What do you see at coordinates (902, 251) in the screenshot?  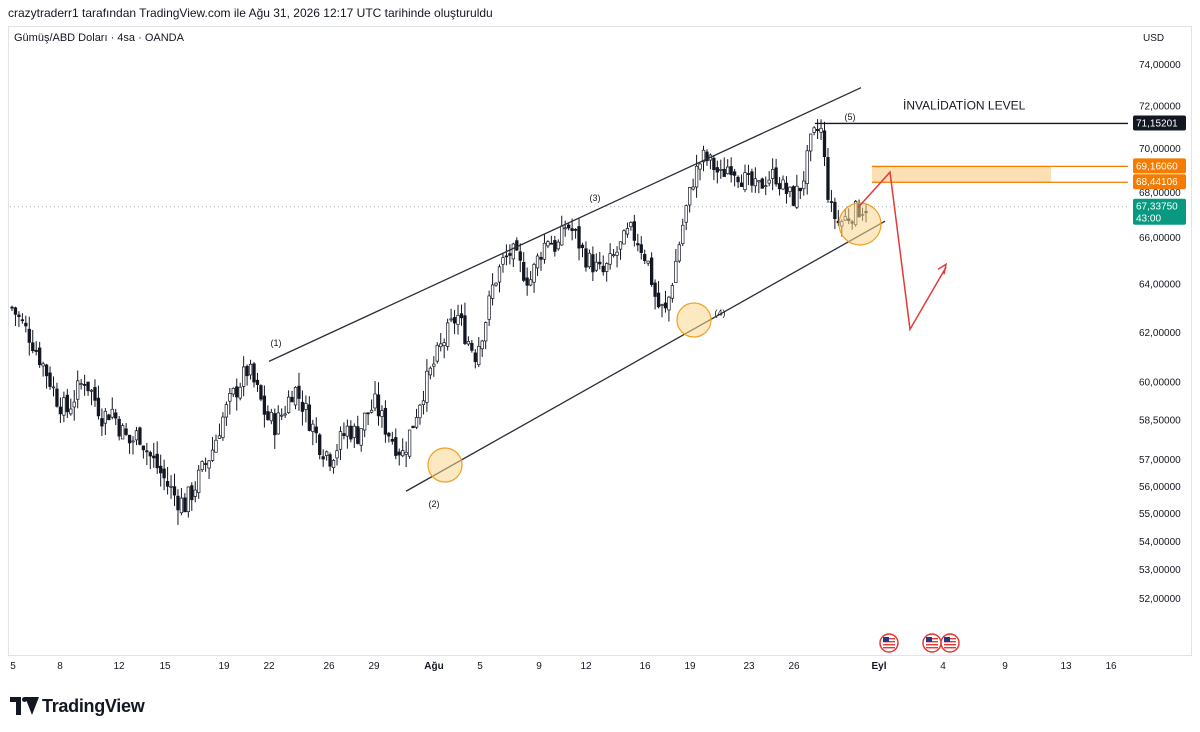 I see `projection-arrow` at bounding box center [902, 251].